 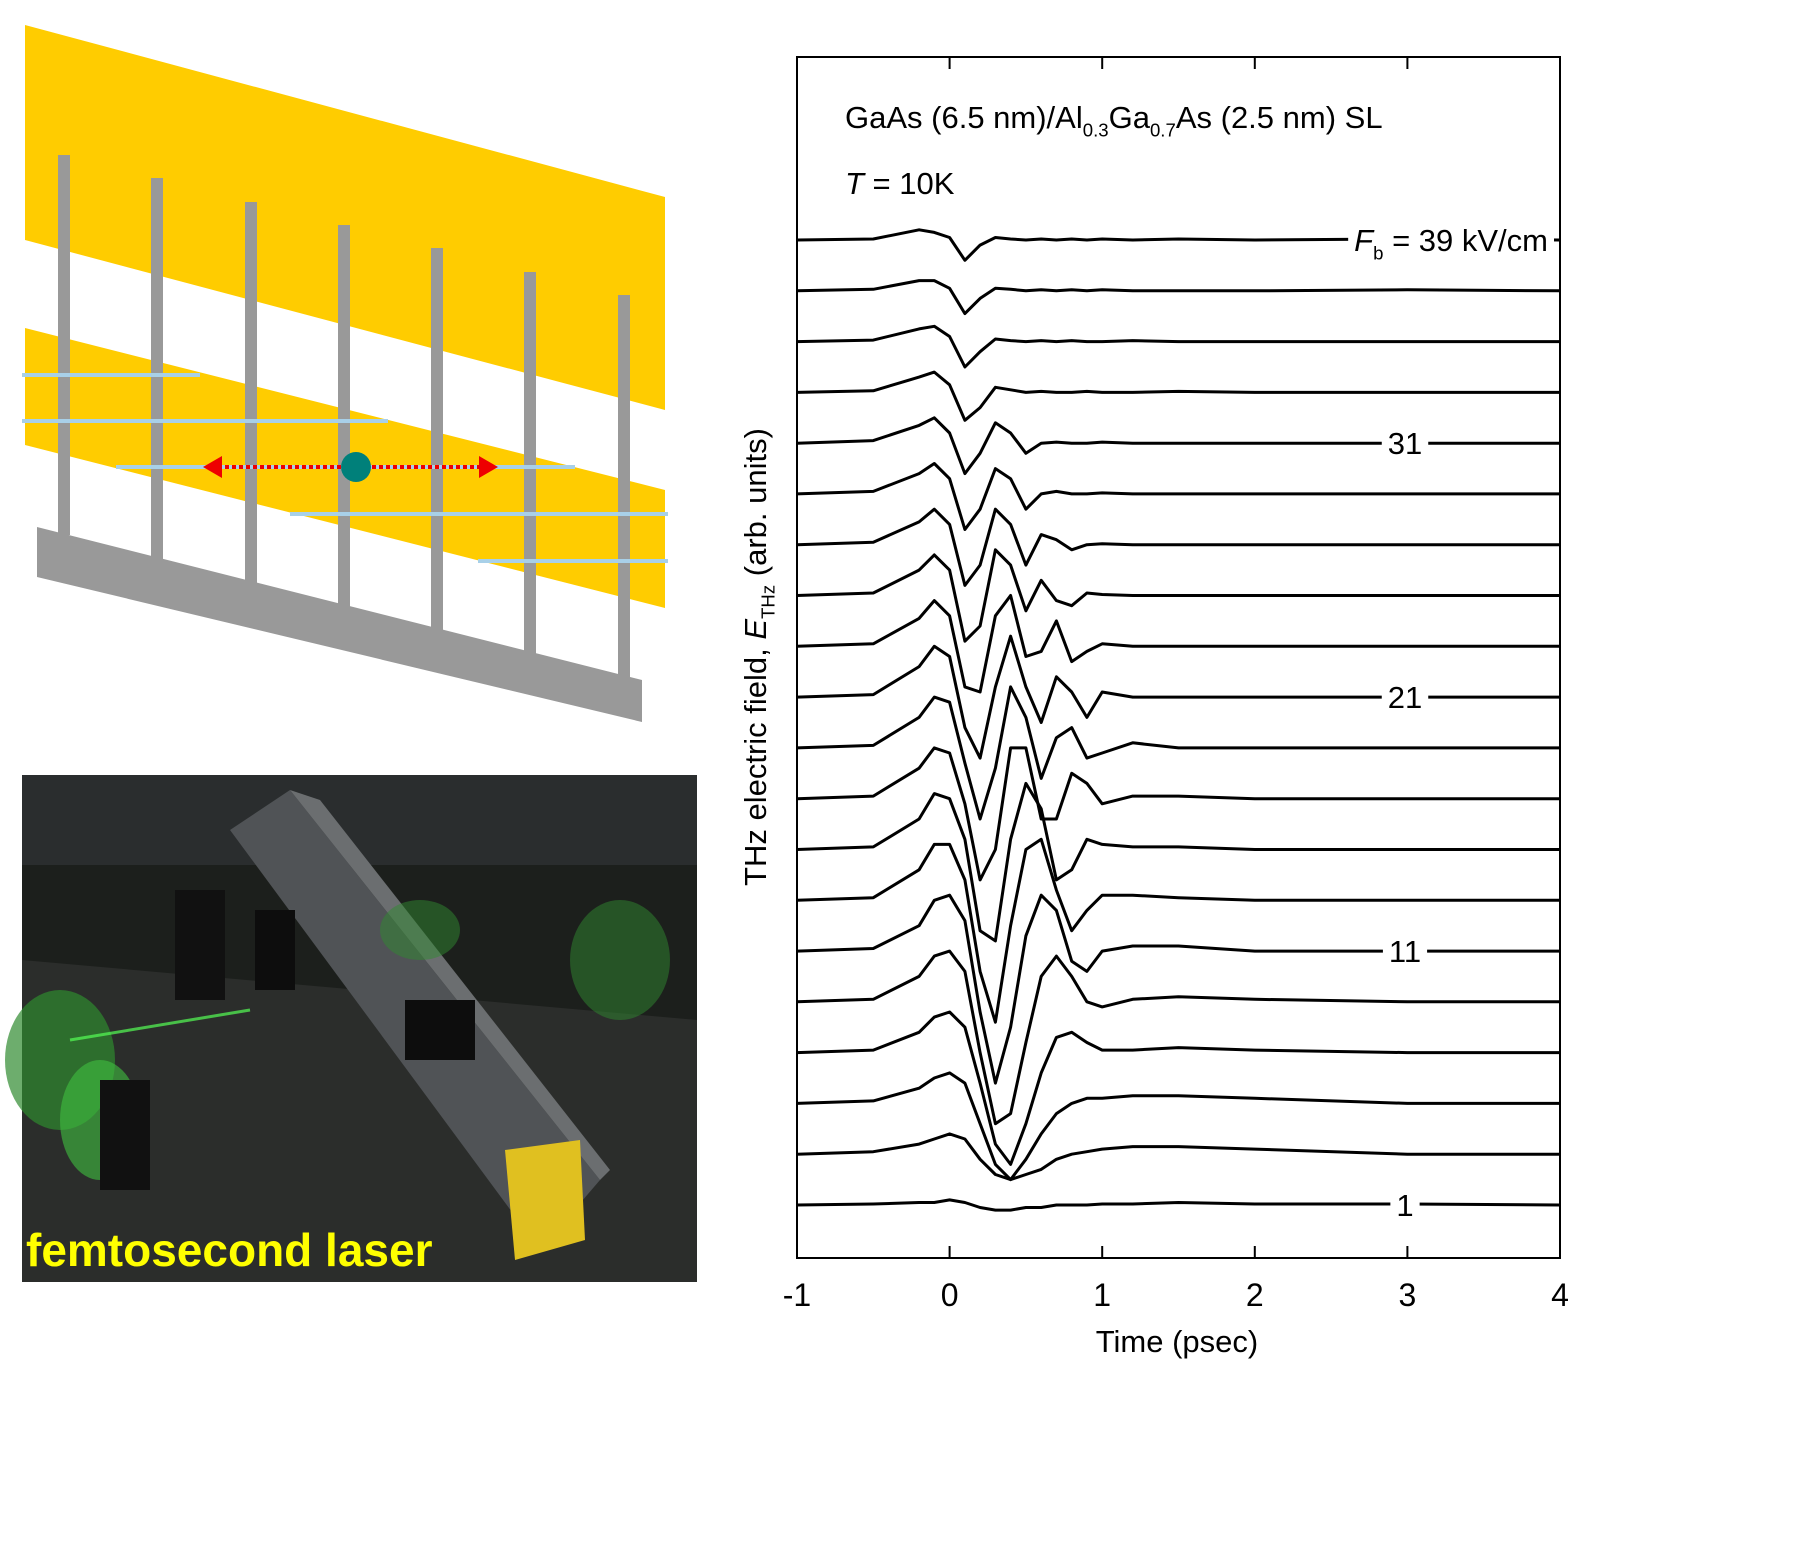 What do you see at coordinates (1378, 253) in the screenshot?
I see `series-label-part: b` at bounding box center [1378, 253].